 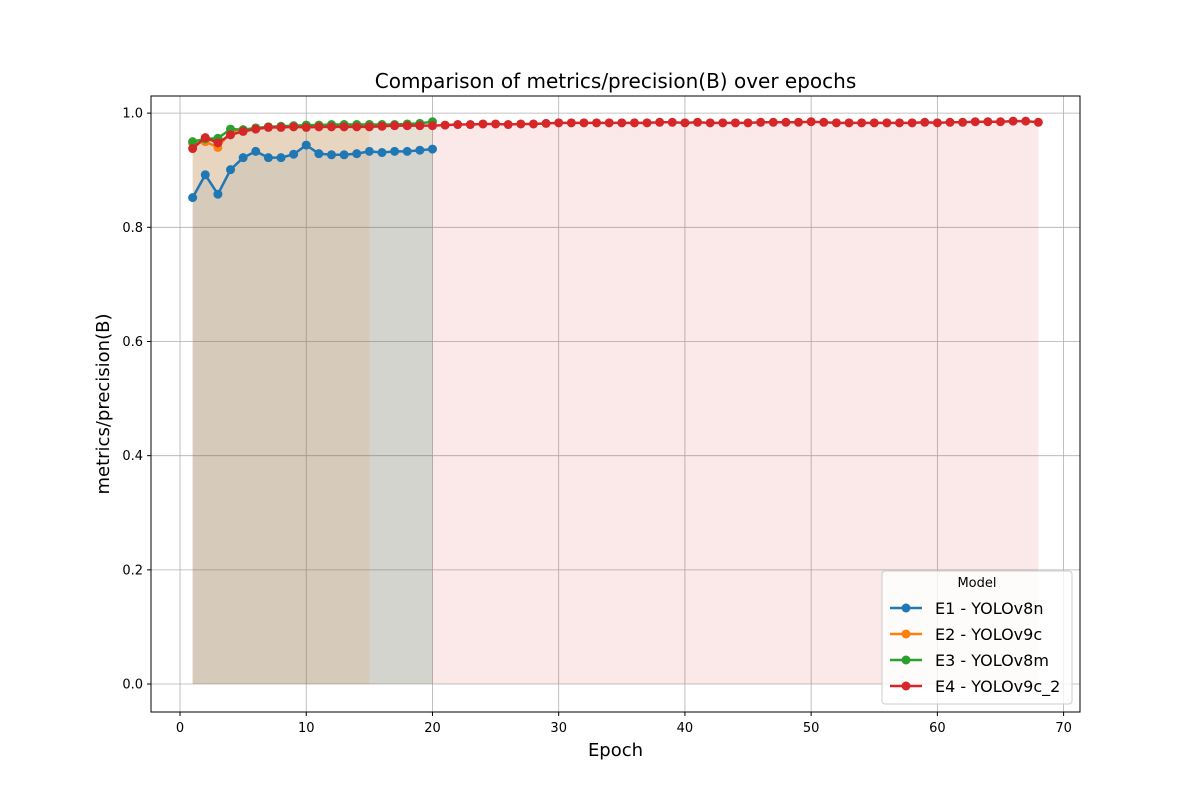 I want to click on legend-label: E4 - YOLOv9c_2, so click(x=997, y=687).